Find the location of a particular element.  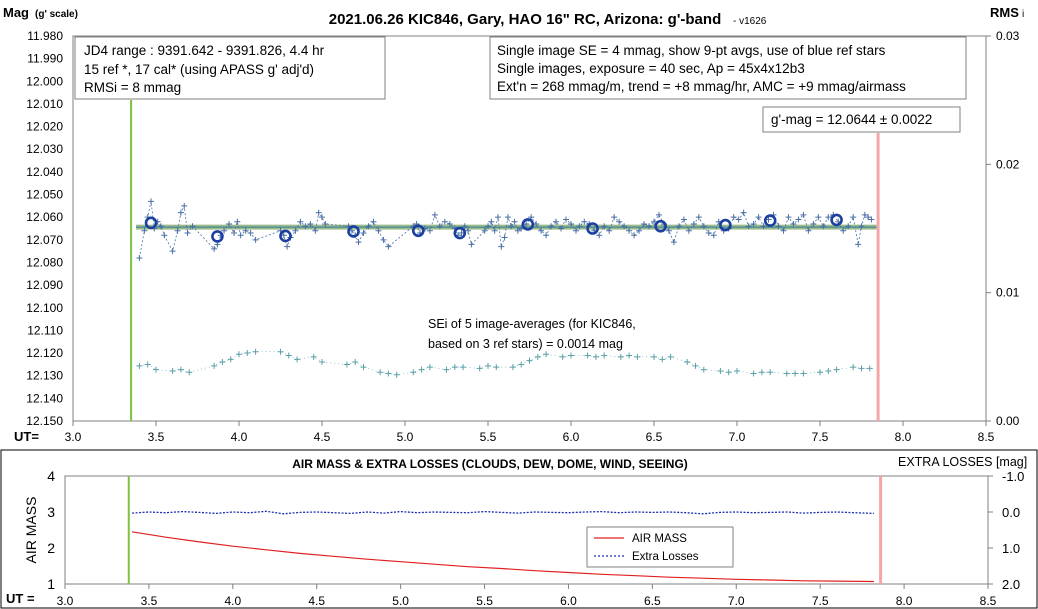

bottom-x-tick-label: 7.0 is located at coordinates (736, 601).